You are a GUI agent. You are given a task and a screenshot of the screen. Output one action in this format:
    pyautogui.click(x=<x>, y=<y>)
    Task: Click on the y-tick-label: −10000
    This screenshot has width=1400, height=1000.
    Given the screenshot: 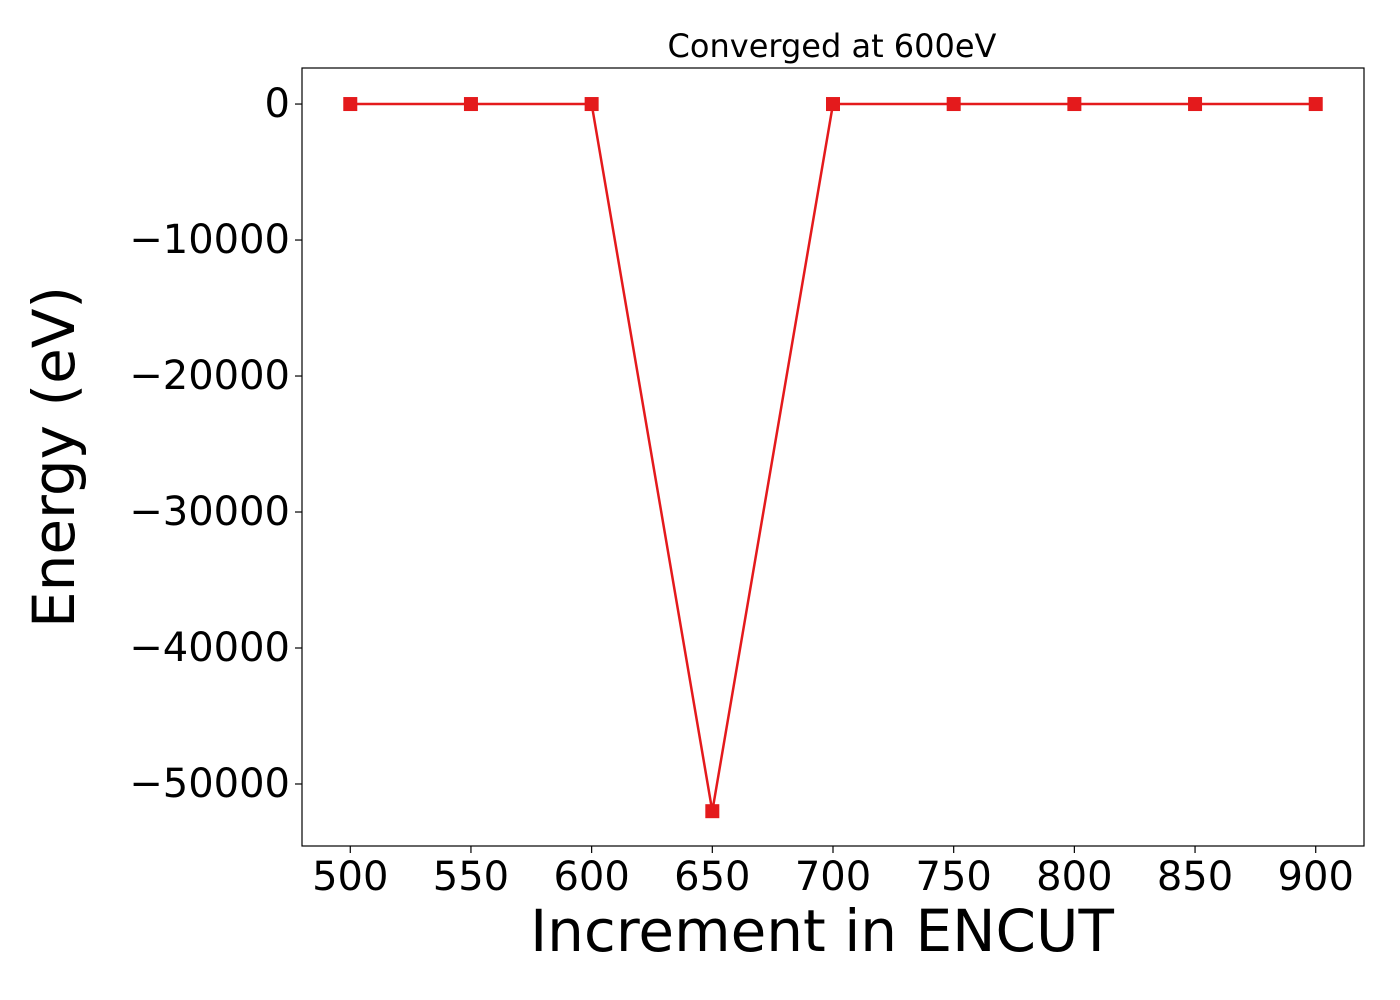 What is the action you would take?
    pyautogui.click(x=209, y=240)
    